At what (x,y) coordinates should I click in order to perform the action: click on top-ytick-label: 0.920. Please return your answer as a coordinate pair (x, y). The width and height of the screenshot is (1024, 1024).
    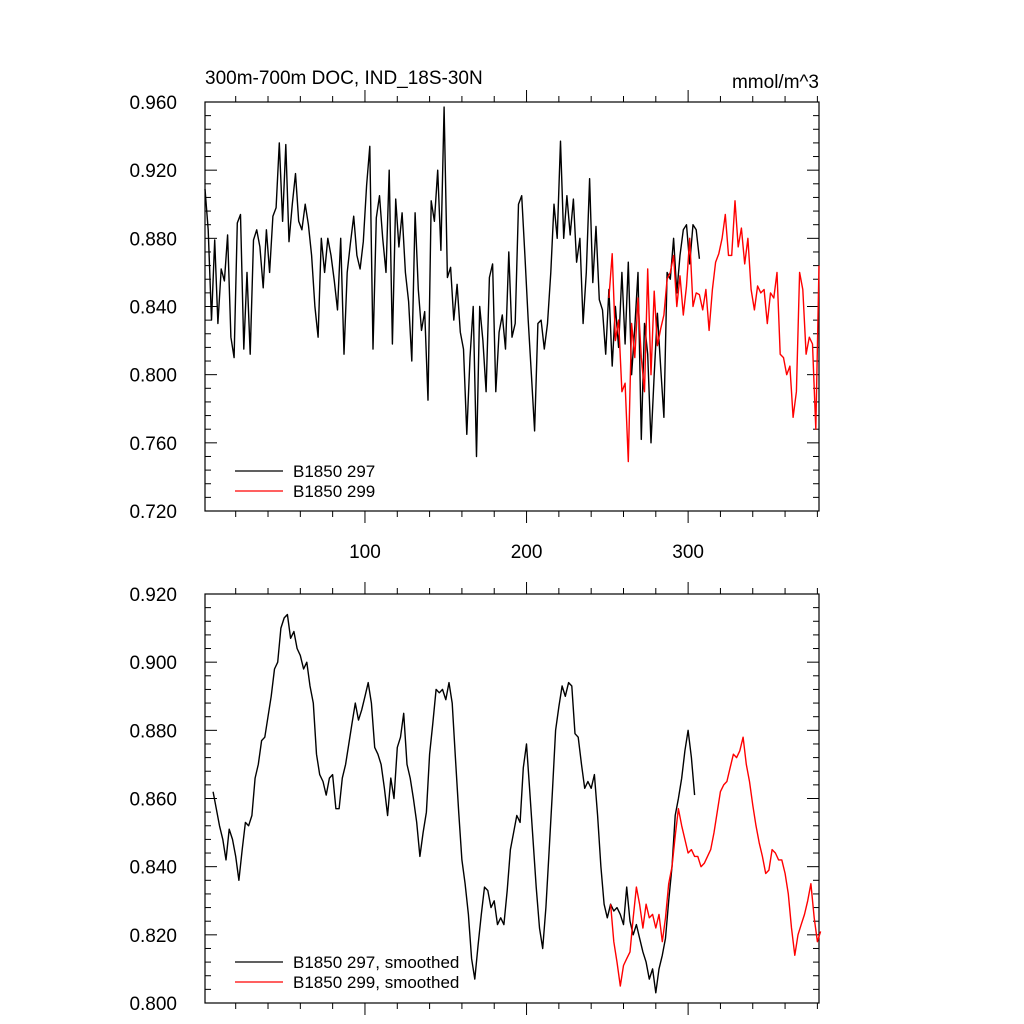
    Looking at the image, I should click on (153, 171).